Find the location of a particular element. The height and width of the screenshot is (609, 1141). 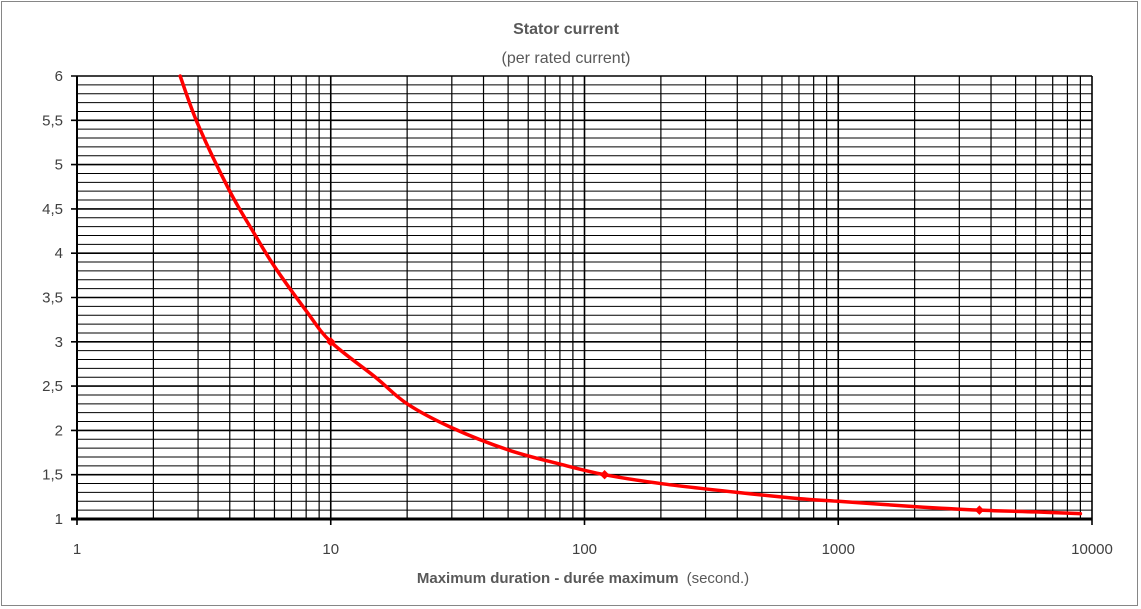

y-tick-label: 1,5 is located at coordinates (52, 475).